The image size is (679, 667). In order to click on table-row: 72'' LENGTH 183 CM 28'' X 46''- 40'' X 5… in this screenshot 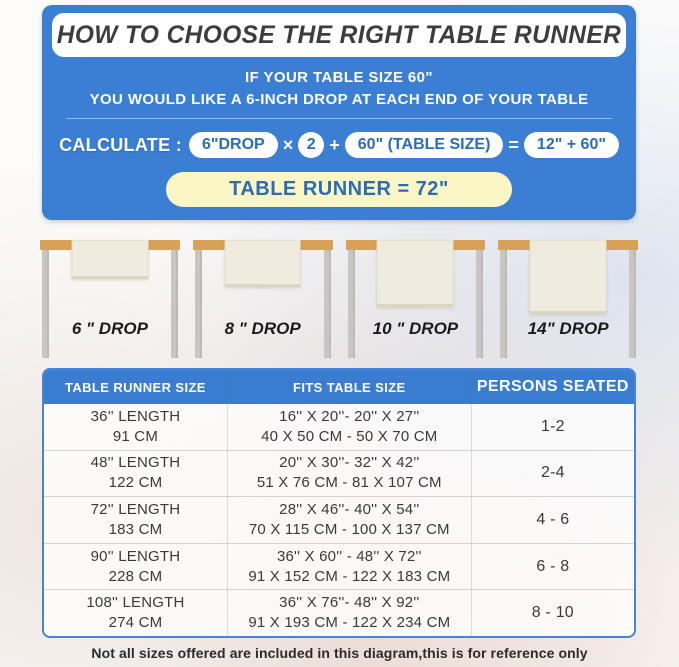, I will do `click(339, 519)`.